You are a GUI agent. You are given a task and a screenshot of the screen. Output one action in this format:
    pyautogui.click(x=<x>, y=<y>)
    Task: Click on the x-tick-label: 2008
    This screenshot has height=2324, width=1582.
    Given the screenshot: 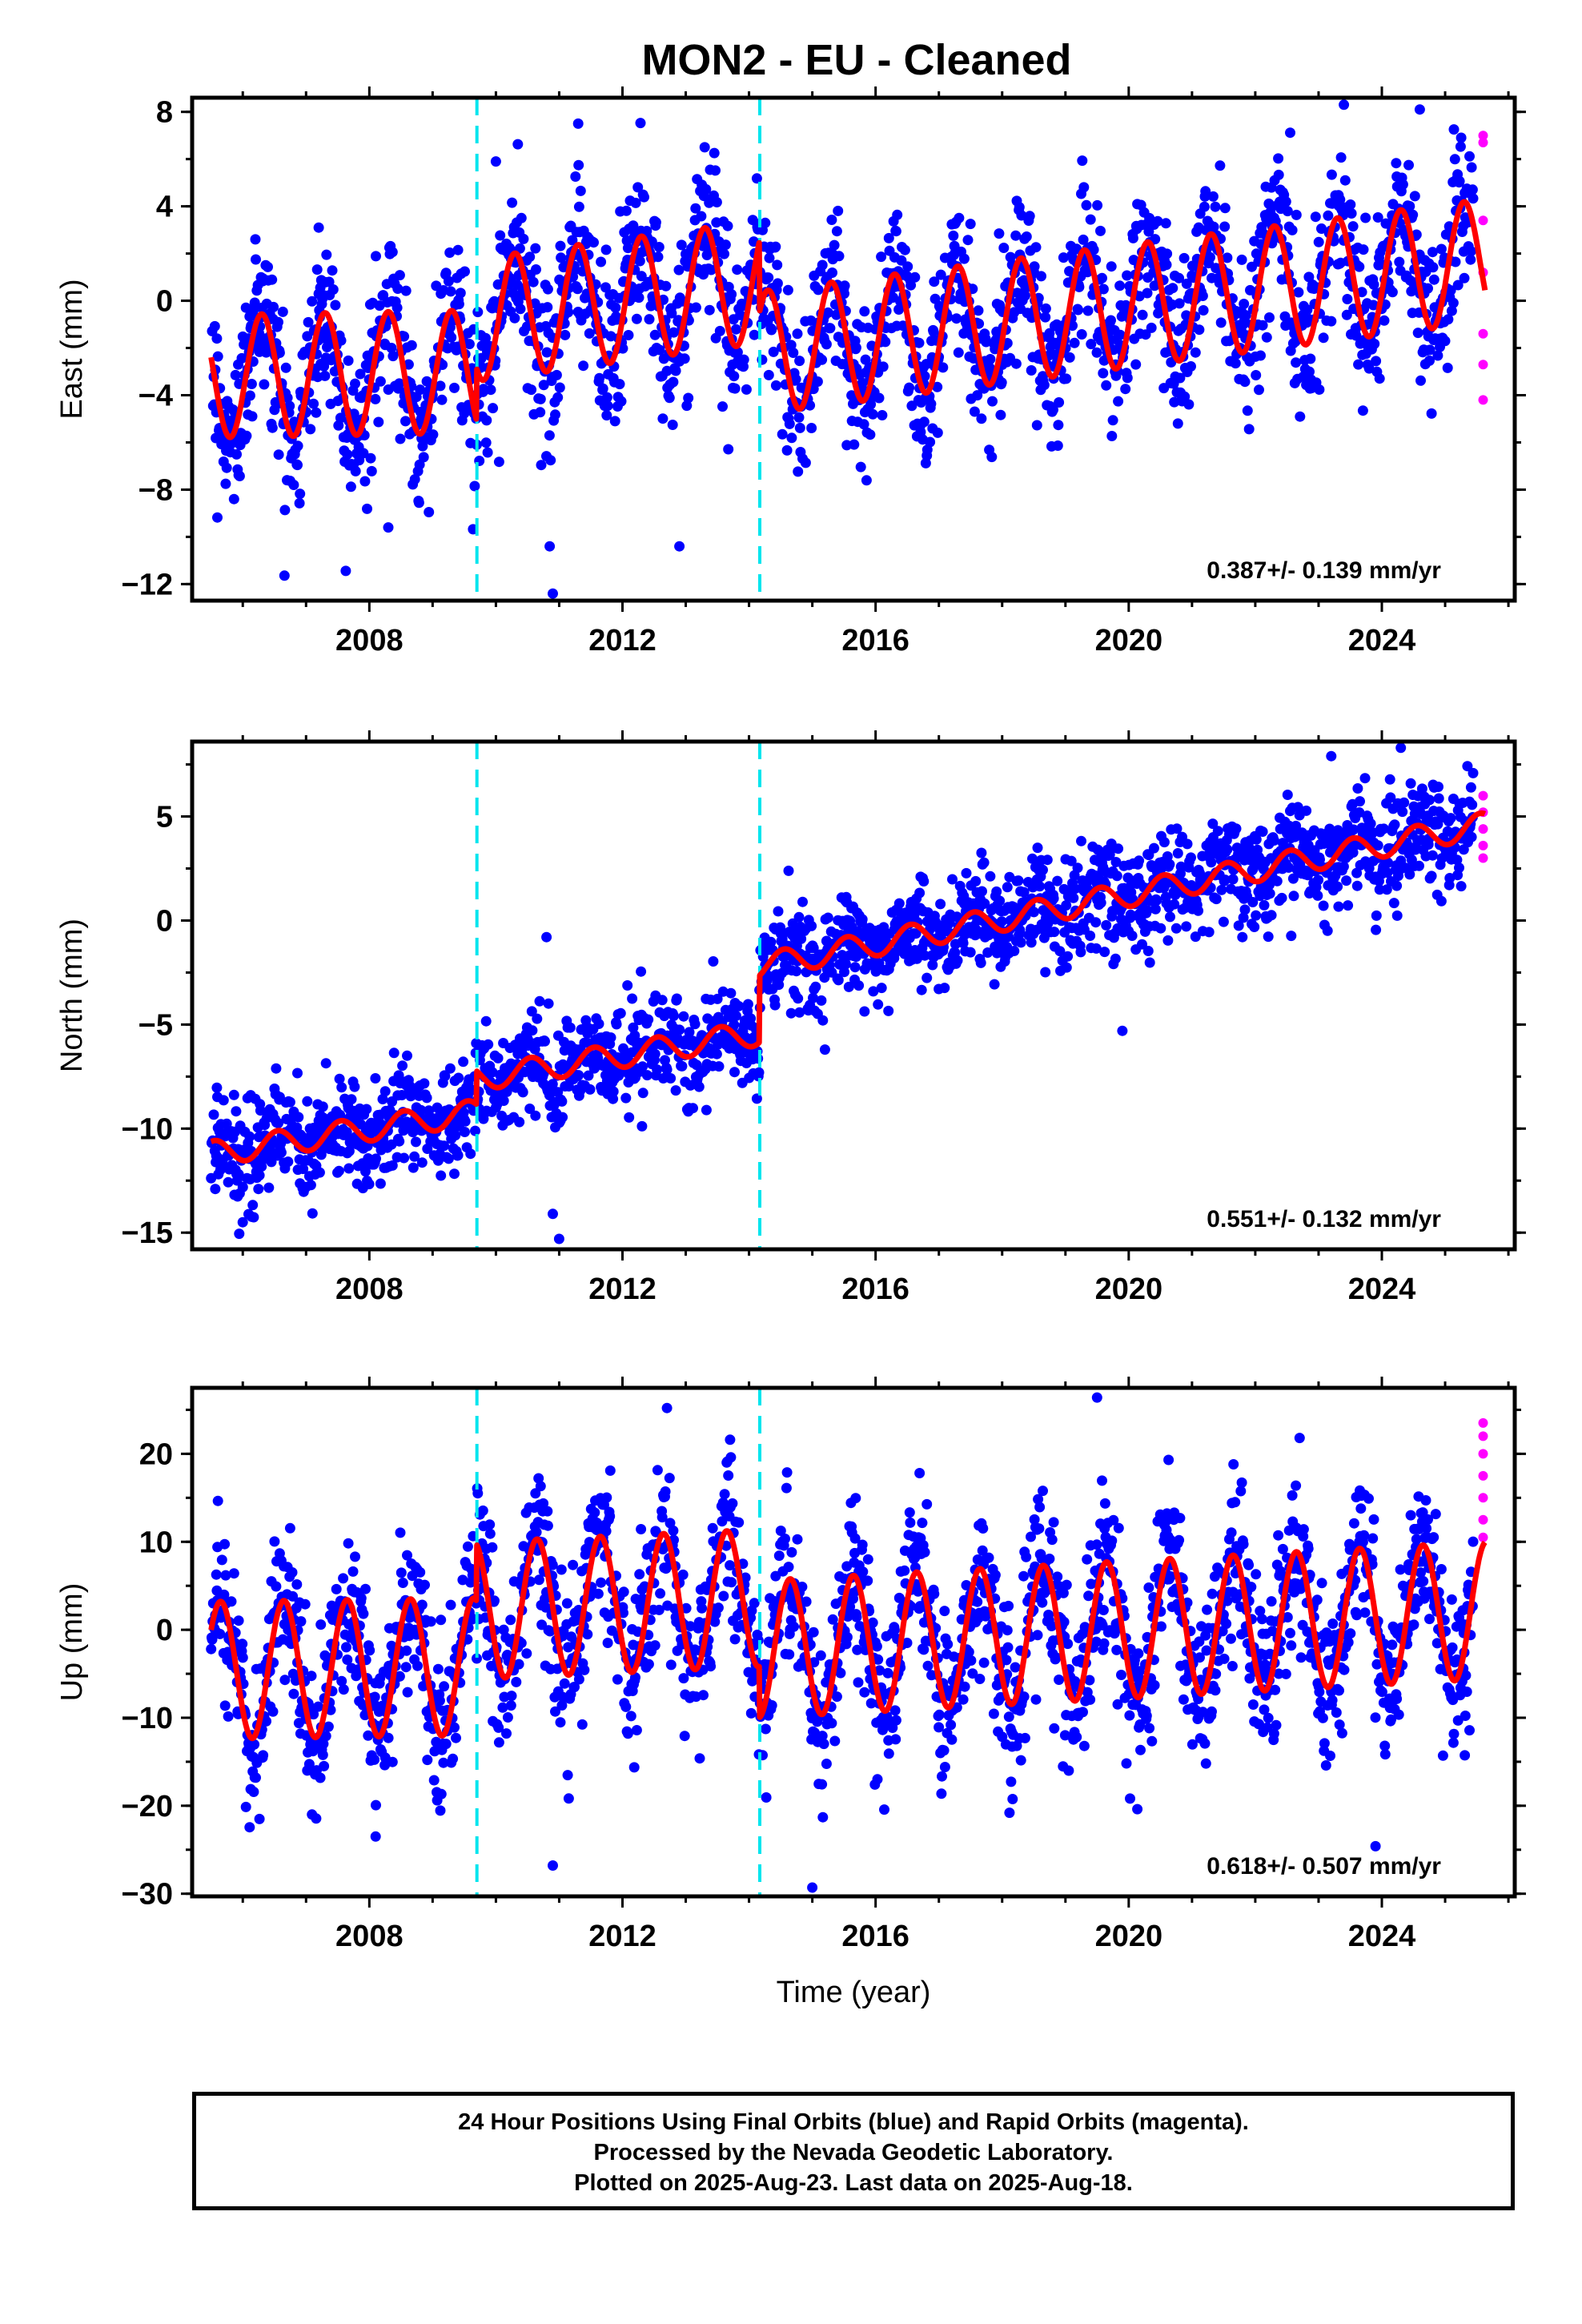 What is the action you would take?
    pyautogui.click(x=369, y=640)
    